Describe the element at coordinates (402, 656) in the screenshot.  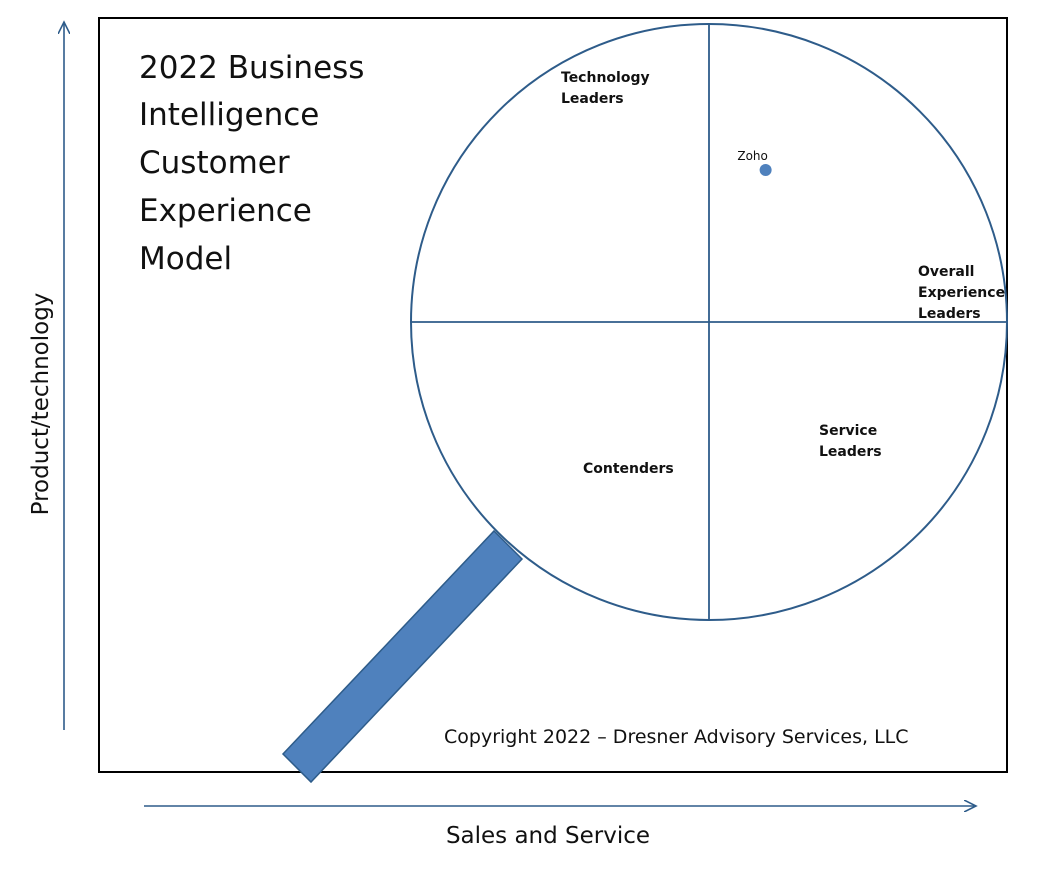
I see `magnifier-handle` at that location.